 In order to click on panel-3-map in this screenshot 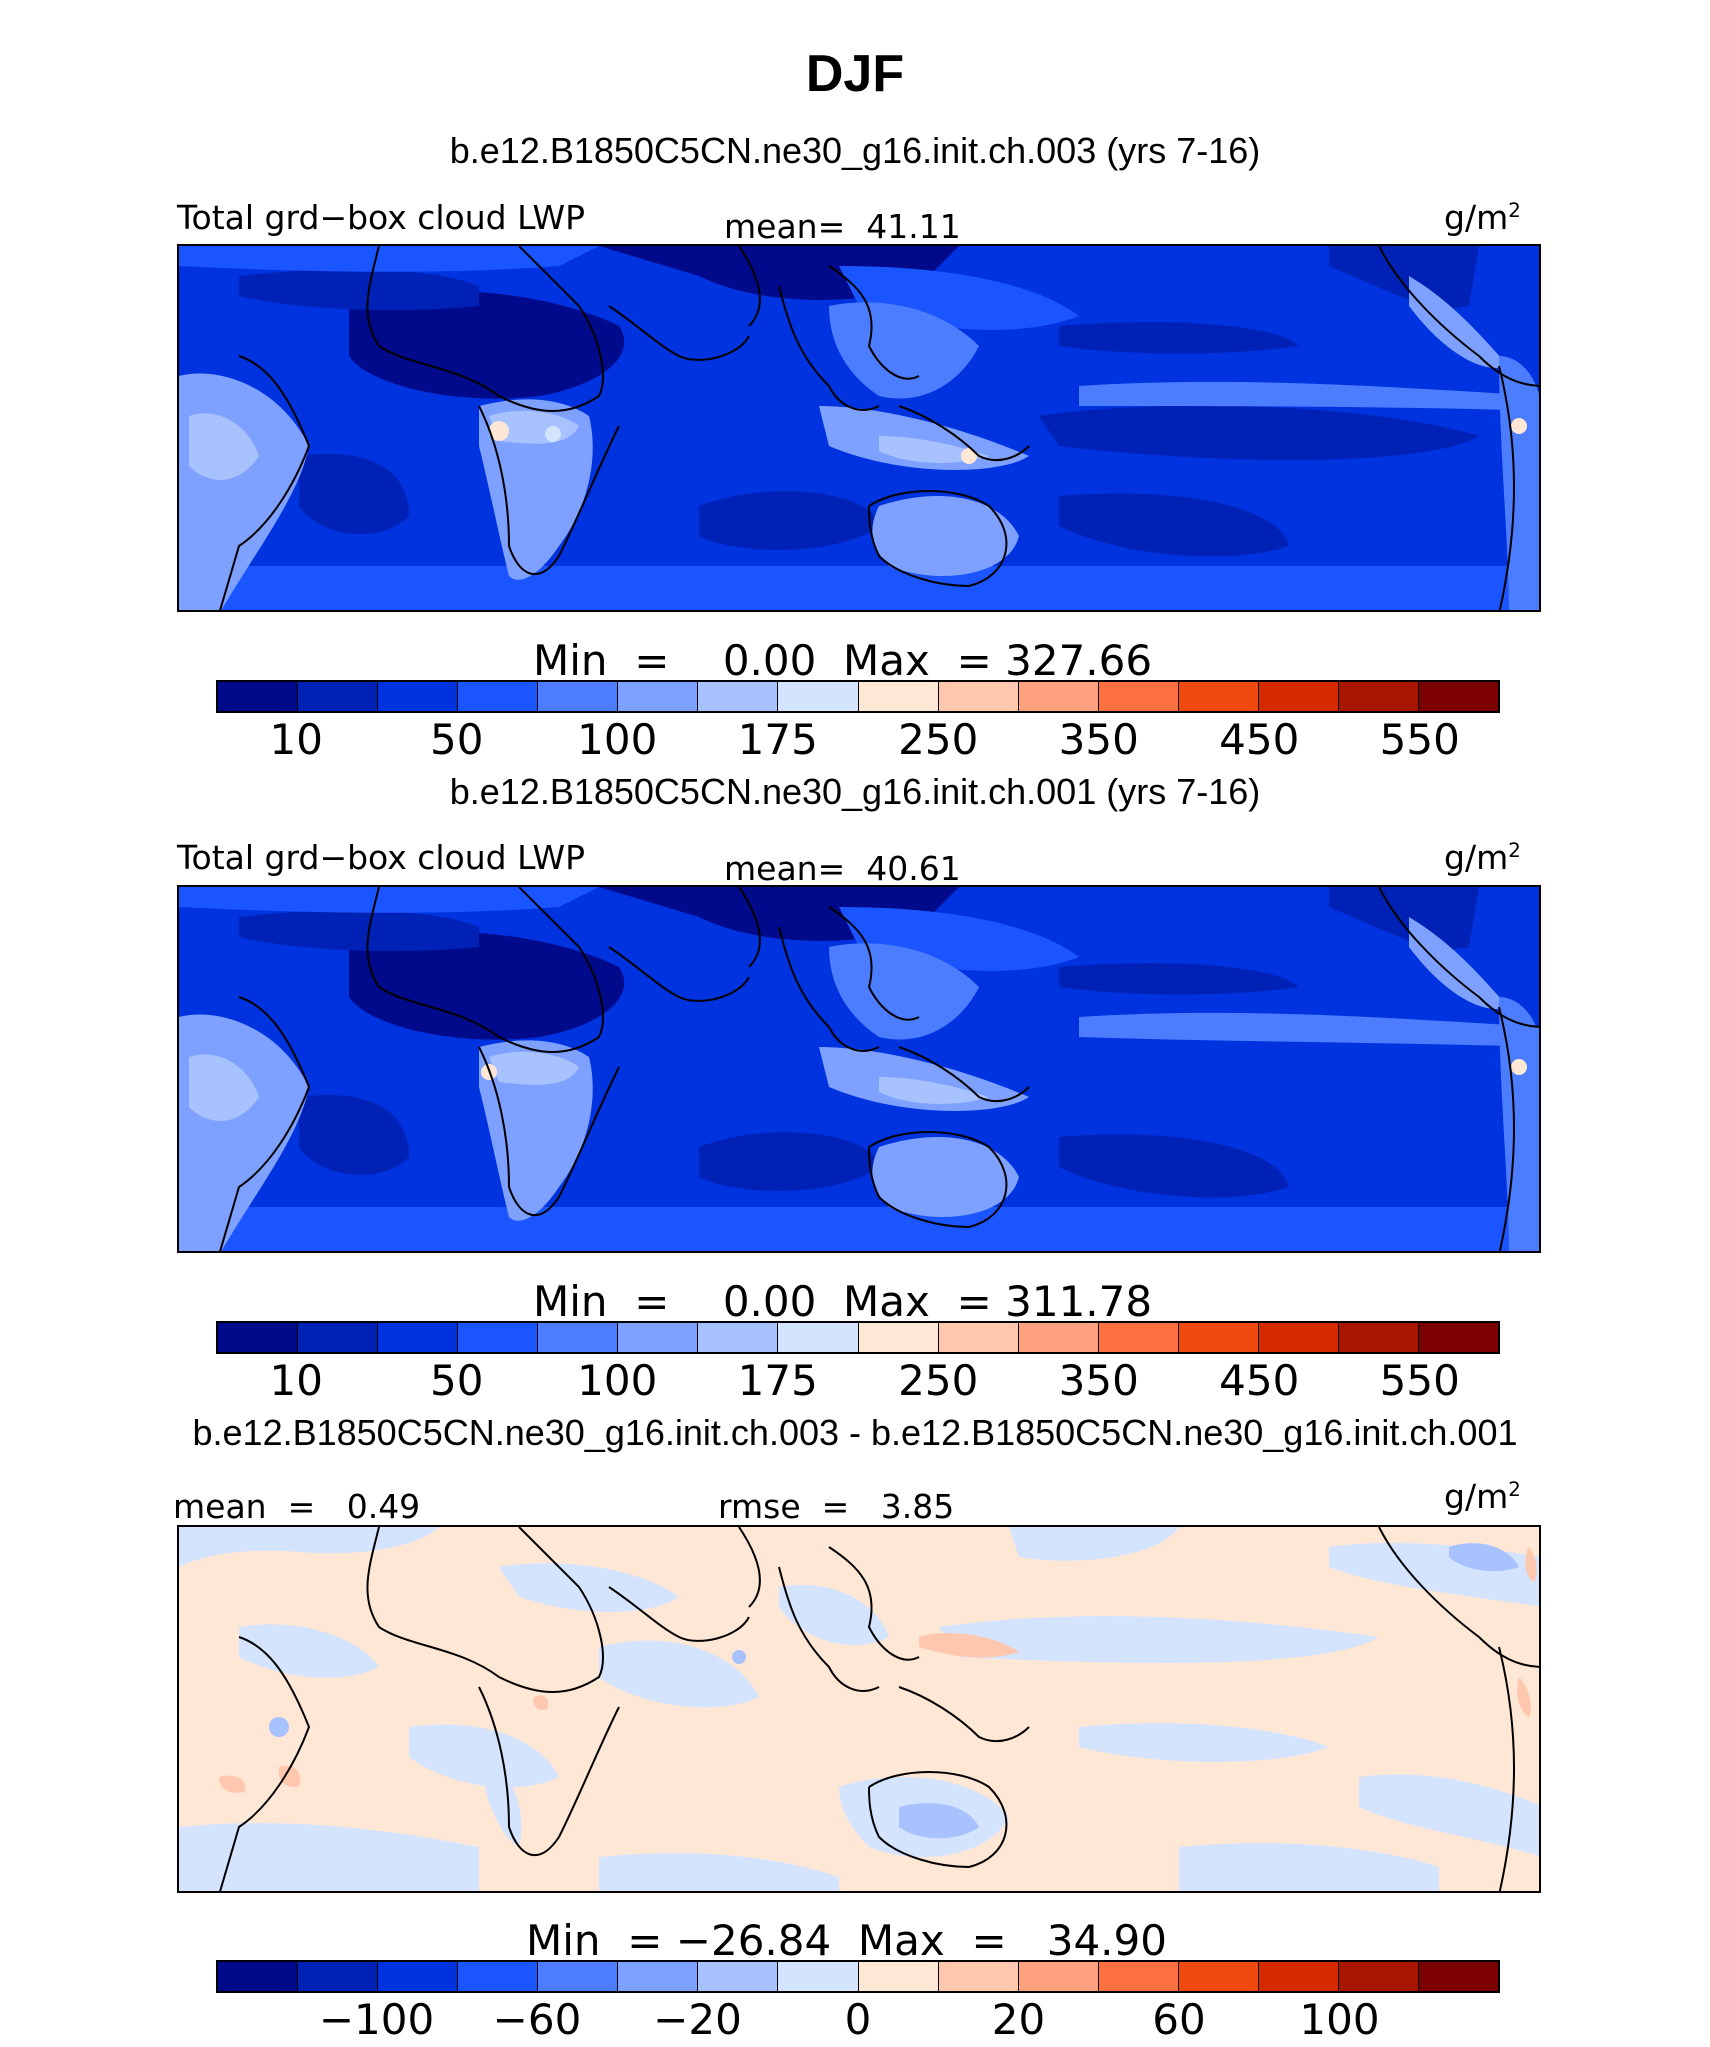, I will do `click(859, 1709)`.